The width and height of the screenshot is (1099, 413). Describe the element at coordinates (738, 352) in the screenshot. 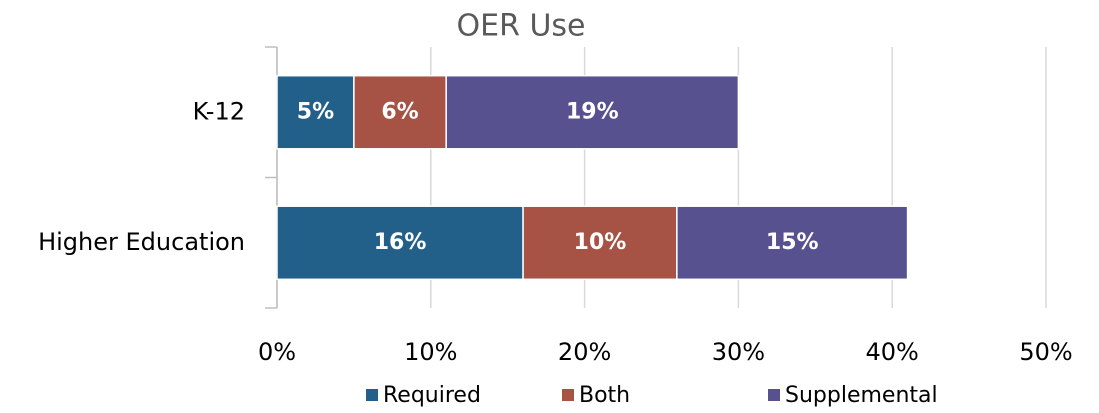

I see `x-tick-label: 30%` at that location.